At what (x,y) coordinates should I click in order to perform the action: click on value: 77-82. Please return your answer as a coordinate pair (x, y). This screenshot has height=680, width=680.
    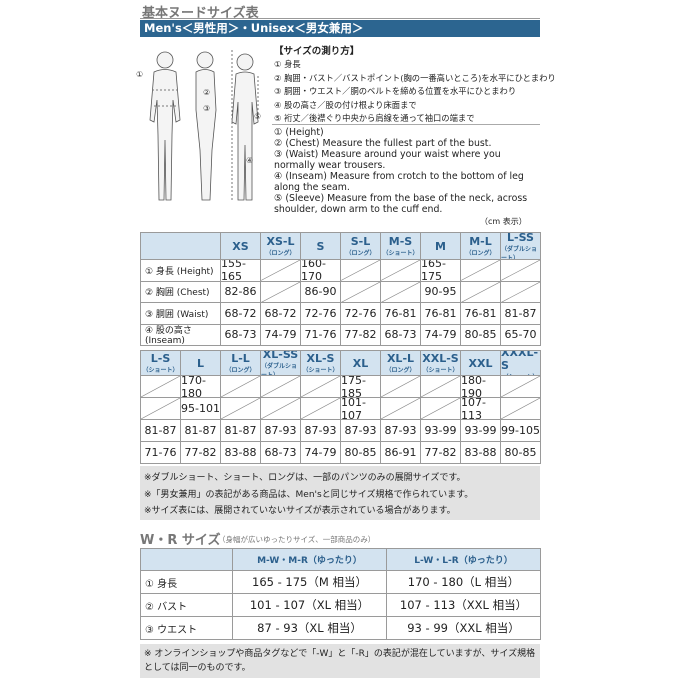
    Looking at the image, I should click on (200, 452).